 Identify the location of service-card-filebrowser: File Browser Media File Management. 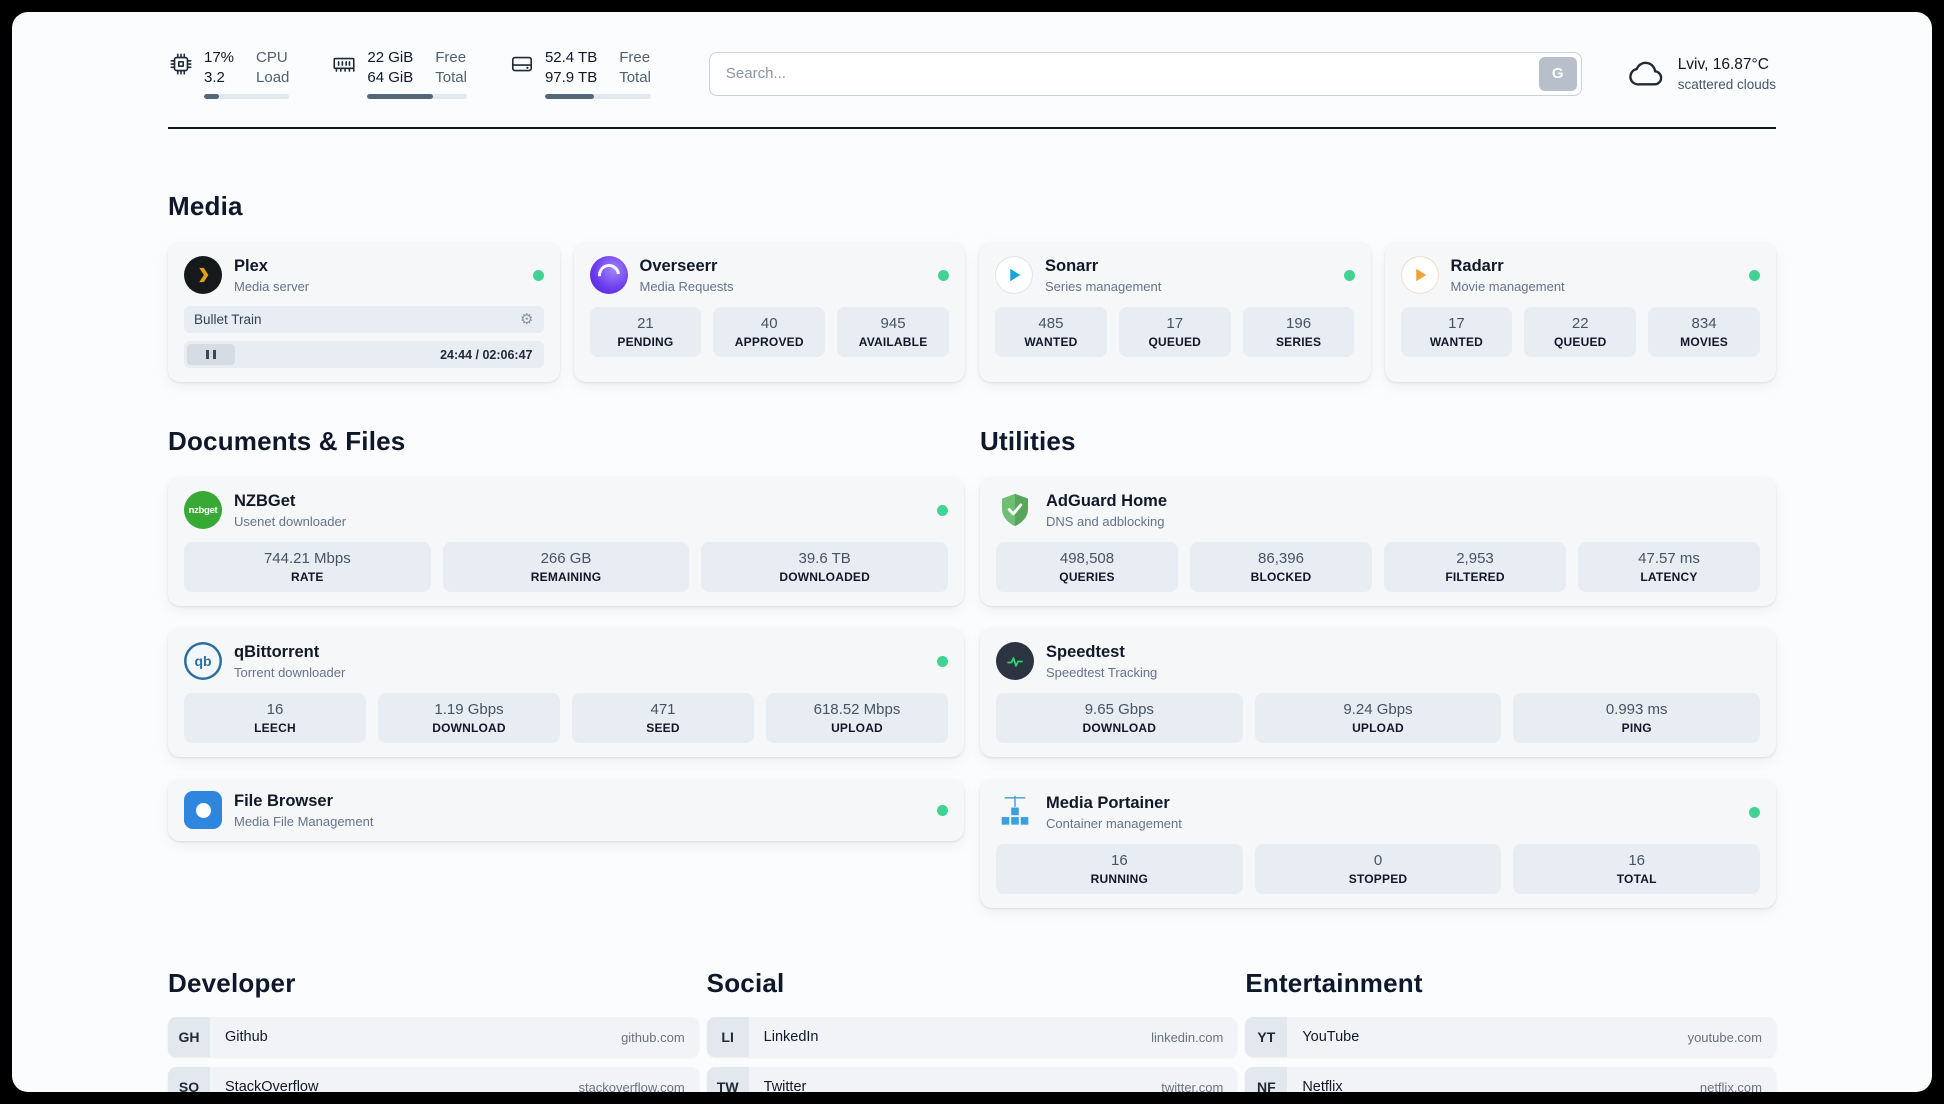
(566, 810).